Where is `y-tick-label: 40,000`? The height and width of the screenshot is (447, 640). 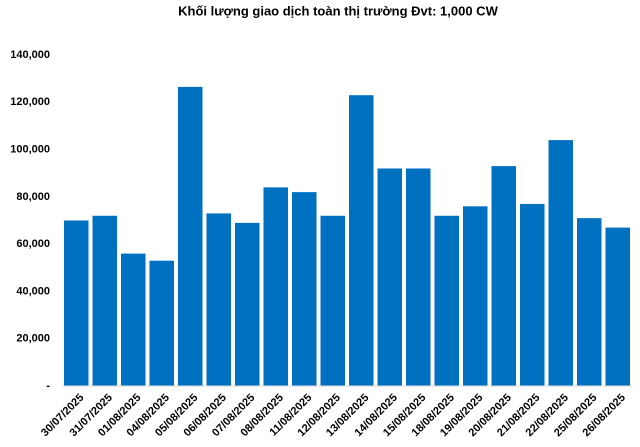 y-tick-label: 40,000 is located at coordinates (33, 291).